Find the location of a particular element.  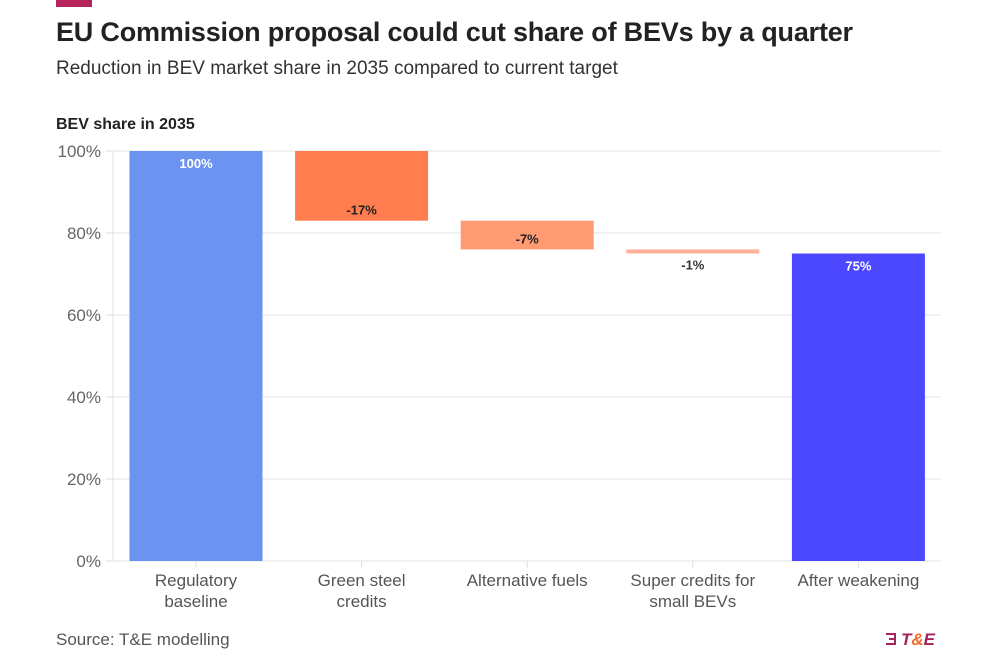

x-tick-label: Regulatory is located at coordinates (196, 580).